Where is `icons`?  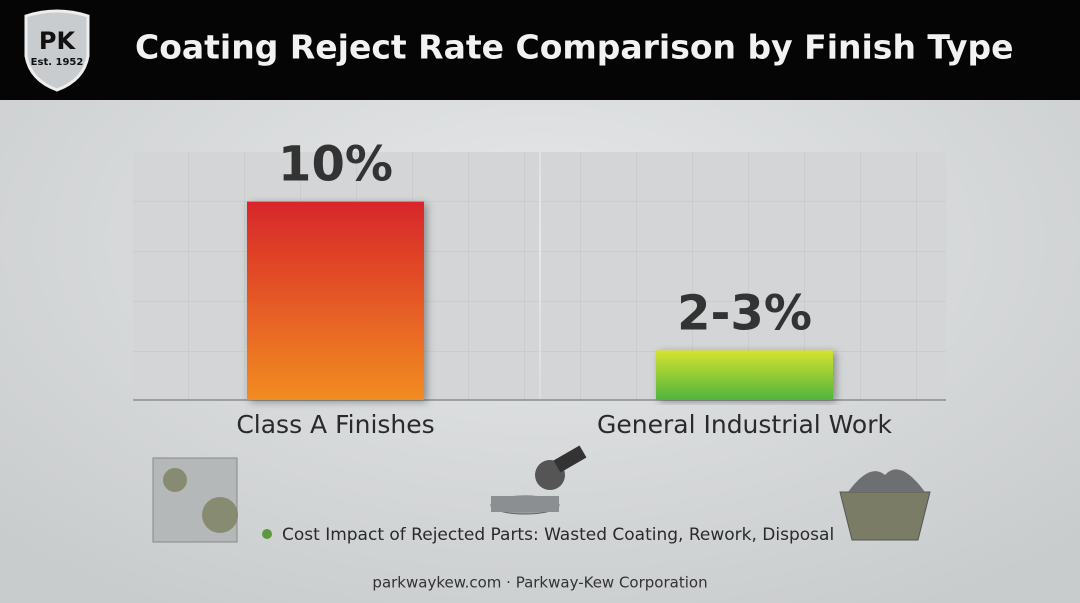
icons is located at coordinates (541, 494).